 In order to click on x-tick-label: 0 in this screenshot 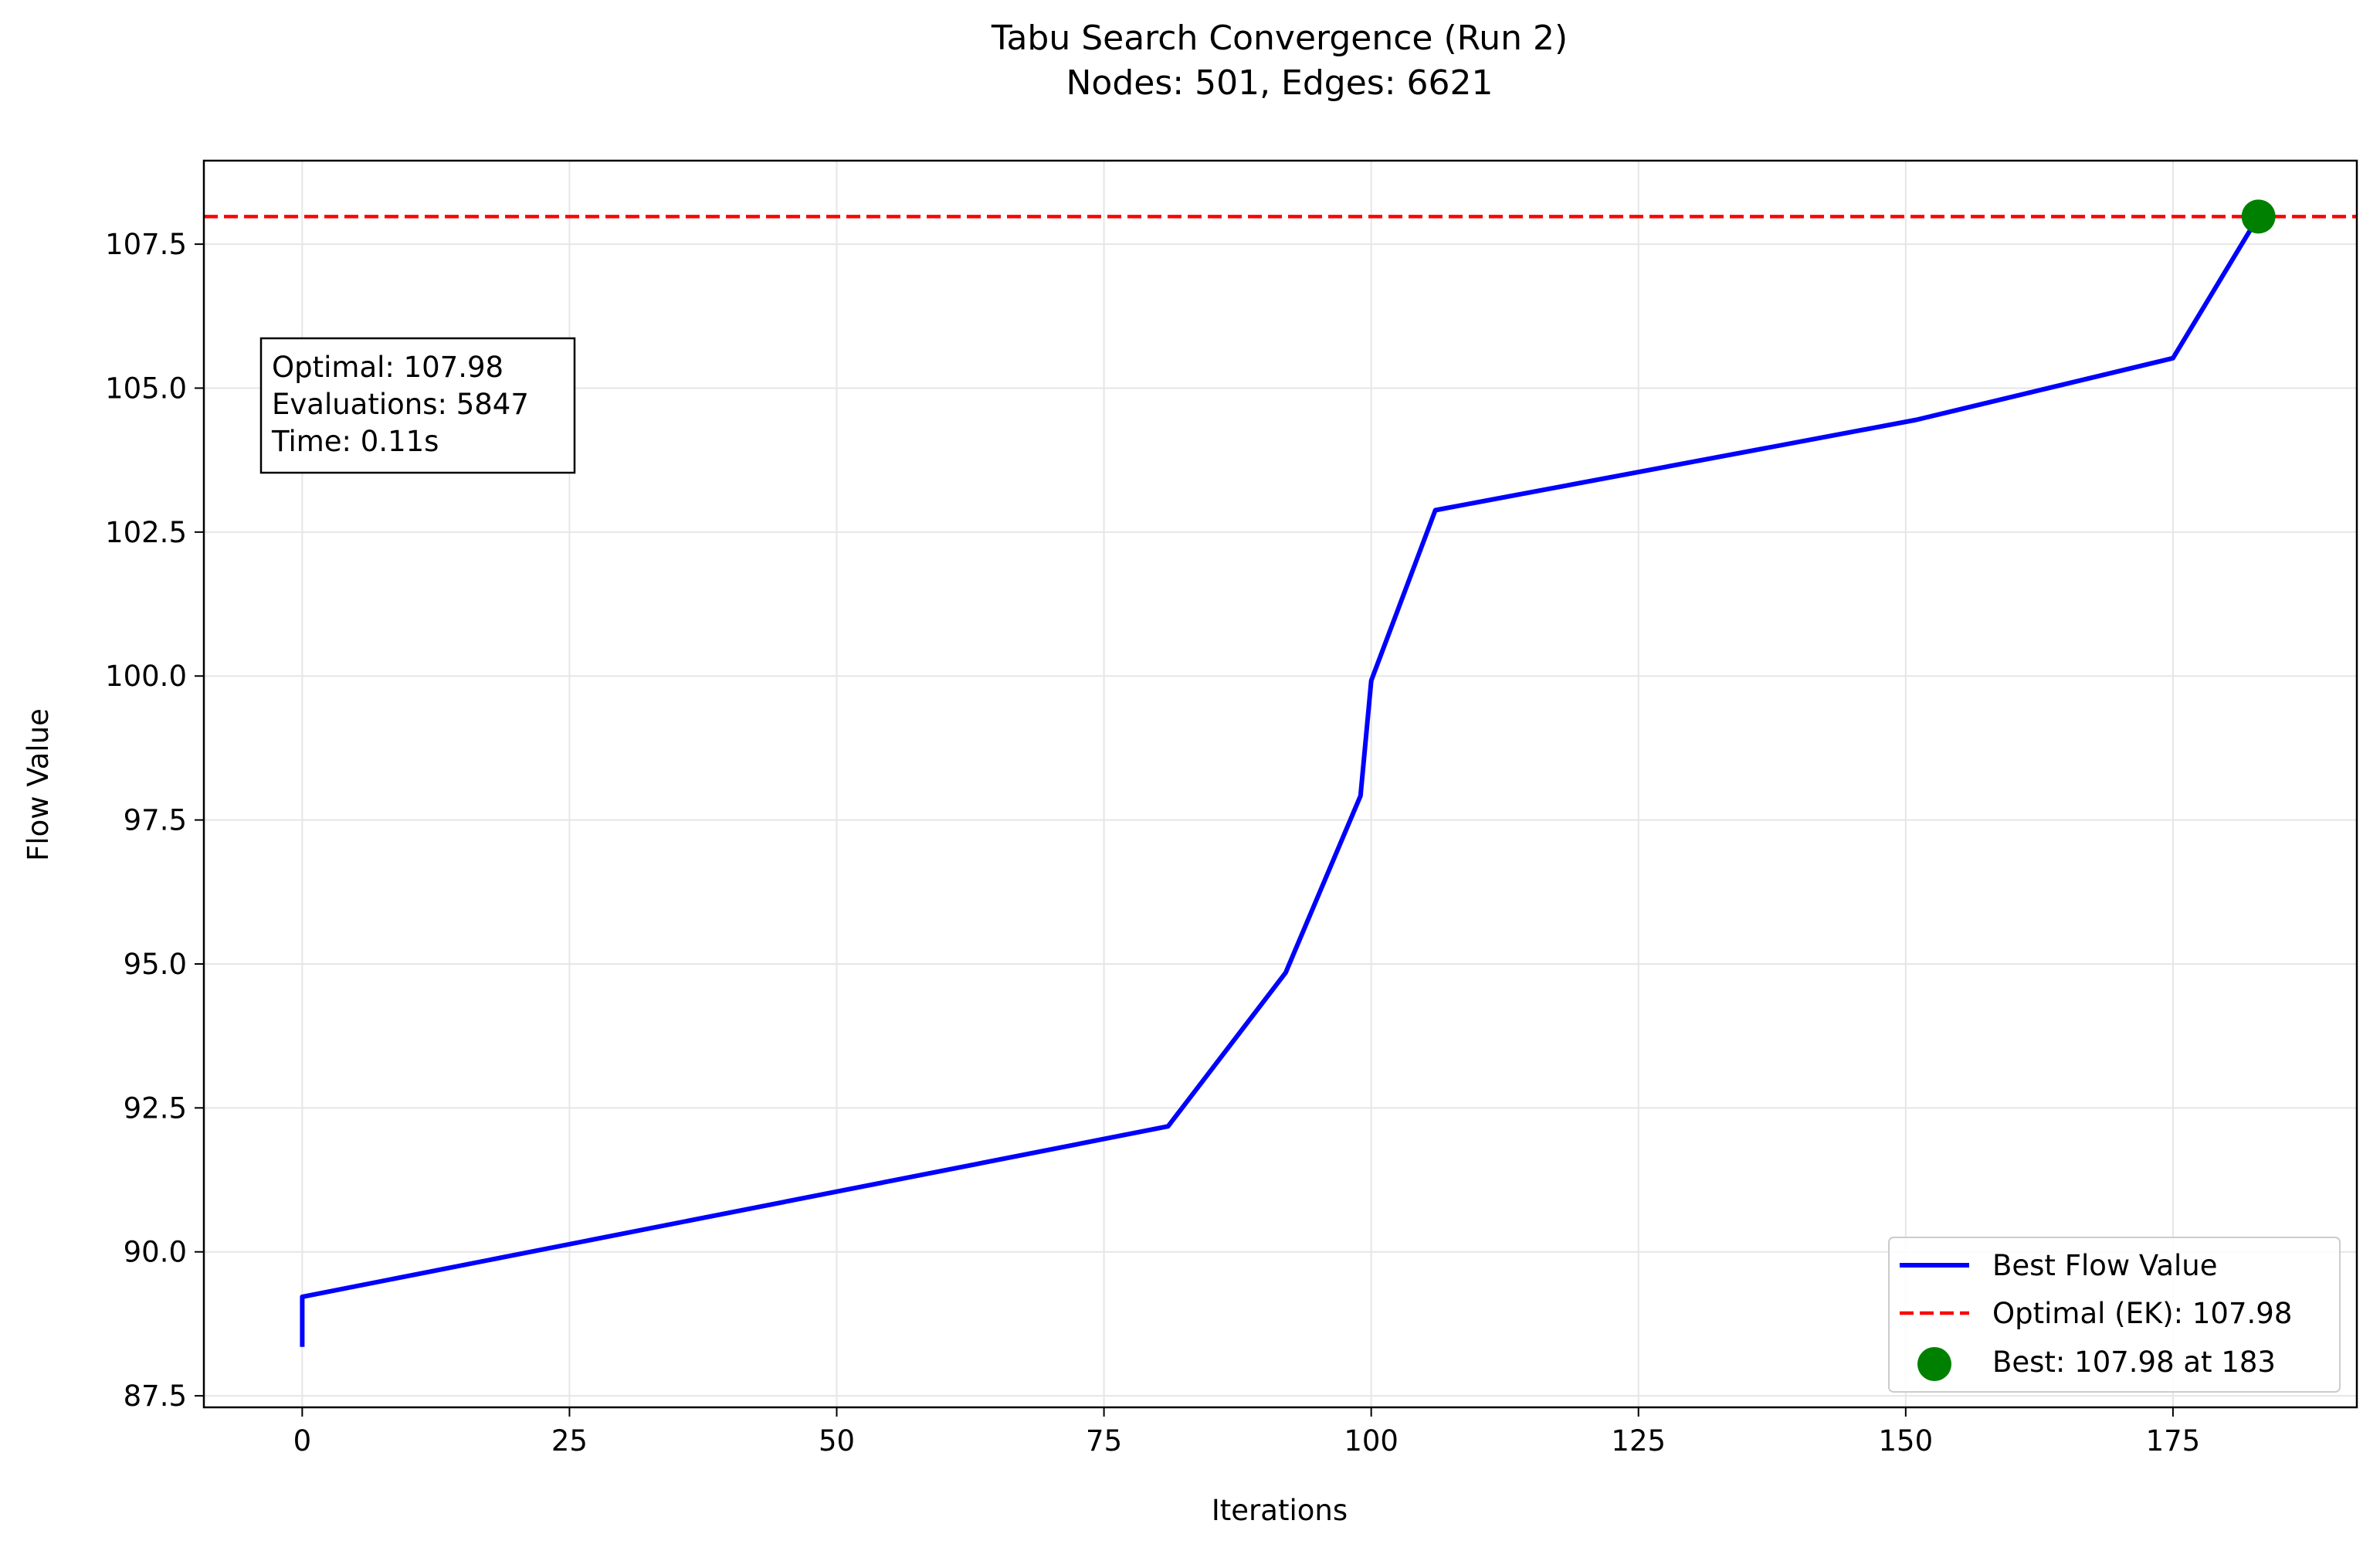, I will do `click(302, 1441)`.